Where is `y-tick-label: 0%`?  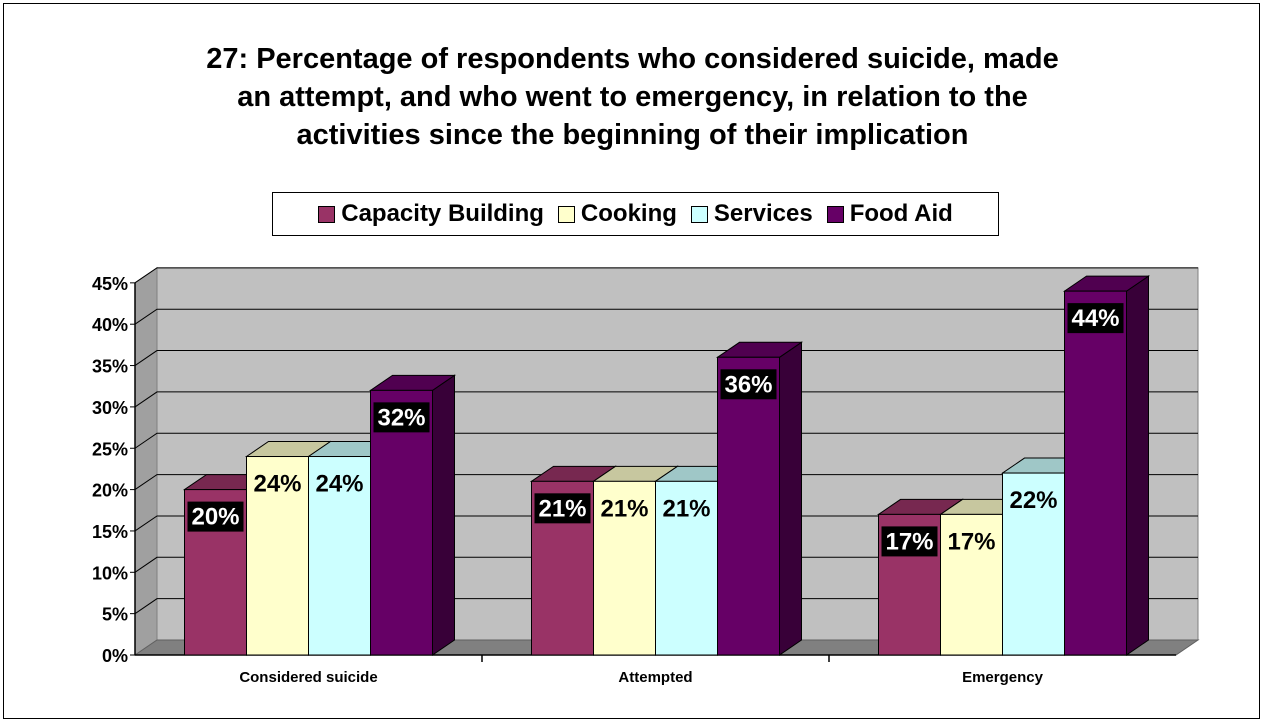
y-tick-label: 0% is located at coordinates (115, 656).